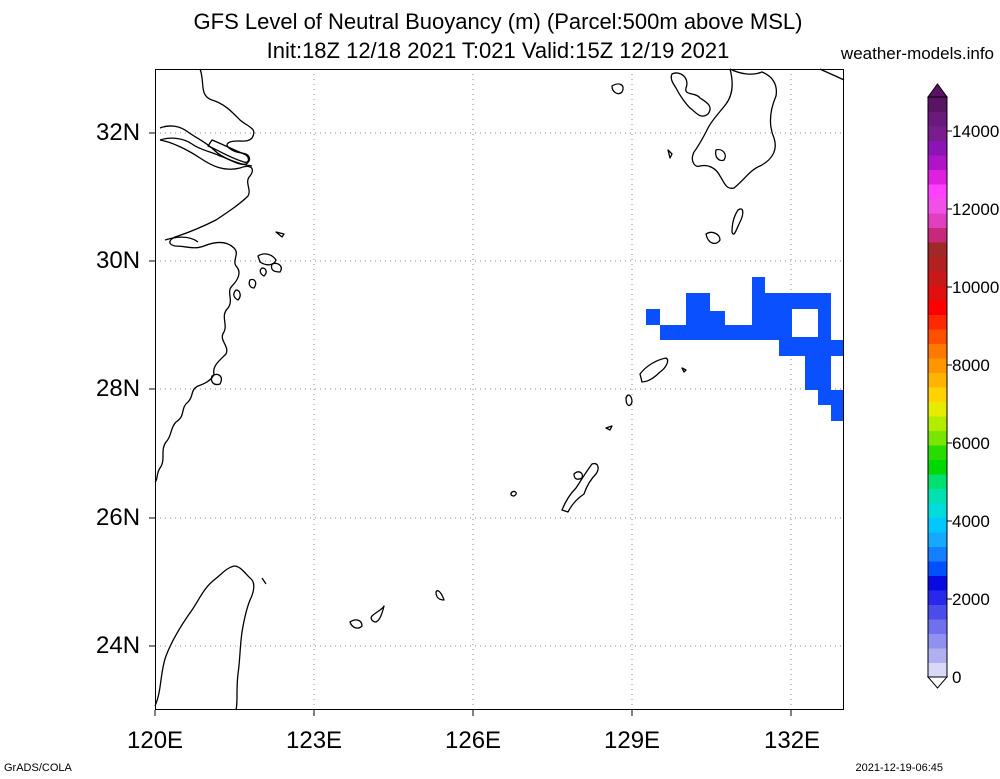 The height and width of the screenshot is (779, 1000). What do you see at coordinates (937, 682) in the screenshot?
I see `colorbar-bottom-arrow` at bounding box center [937, 682].